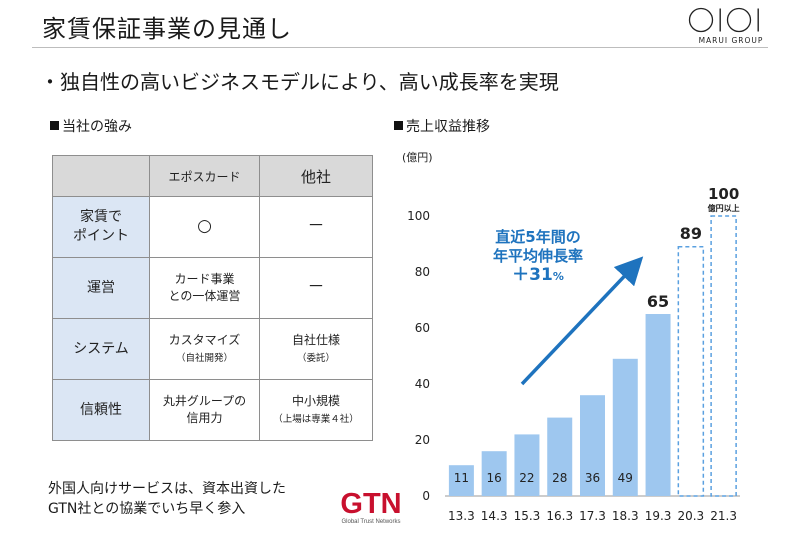 Image resolution: width=800 pixels, height=533 pixels. What do you see at coordinates (204, 410) in the screenshot?
I see `cell-epos: 丸井グループの 信用力` at bounding box center [204, 410].